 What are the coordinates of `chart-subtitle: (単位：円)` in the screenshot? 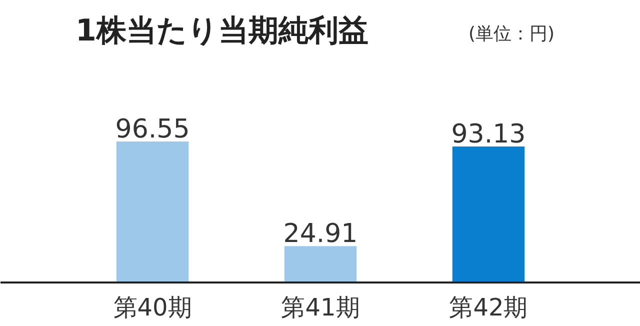 It's located at (511, 34).